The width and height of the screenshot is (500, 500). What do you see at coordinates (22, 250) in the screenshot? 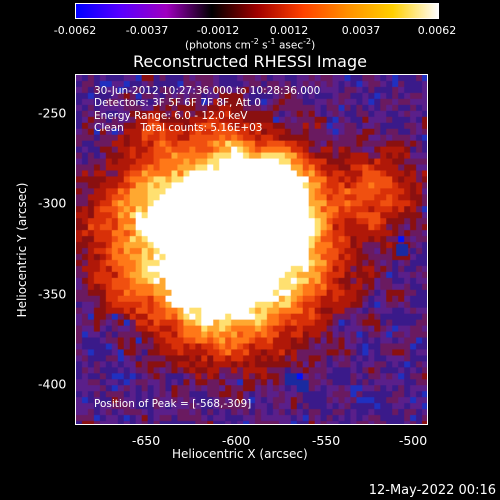
I see `y-axis-label: Heliocentric Y (arcsec)` at bounding box center [22, 250].